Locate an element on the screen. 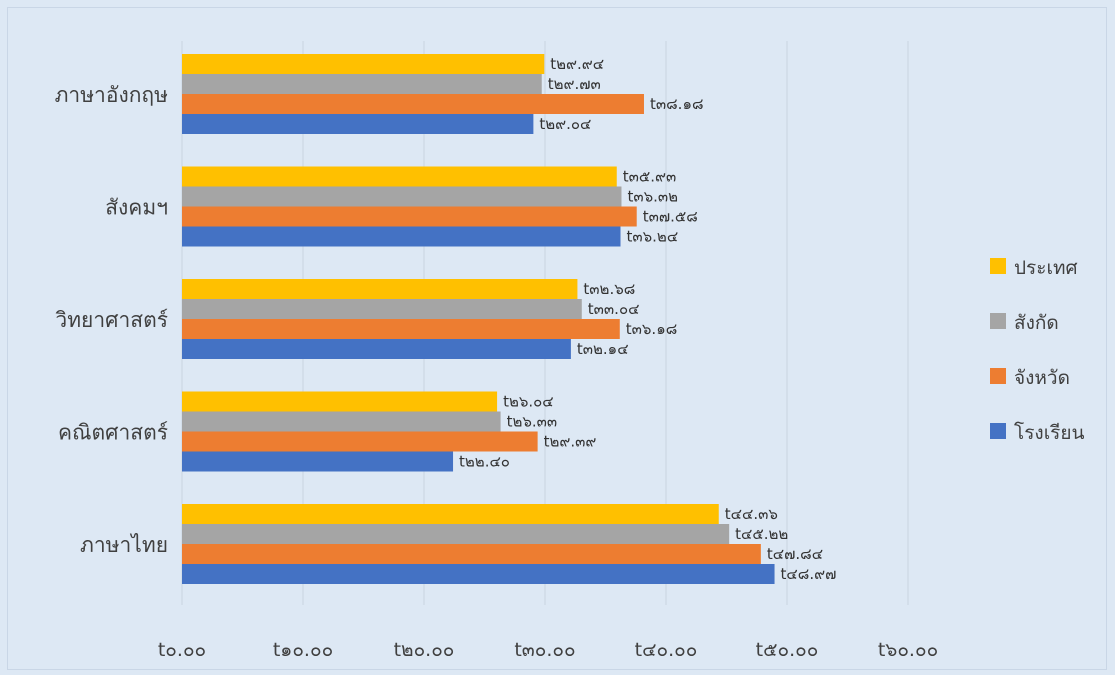 The image size is (1115, 675). x-tick-label-0: t๐.๐๐ is located at coordinates (182, 650).